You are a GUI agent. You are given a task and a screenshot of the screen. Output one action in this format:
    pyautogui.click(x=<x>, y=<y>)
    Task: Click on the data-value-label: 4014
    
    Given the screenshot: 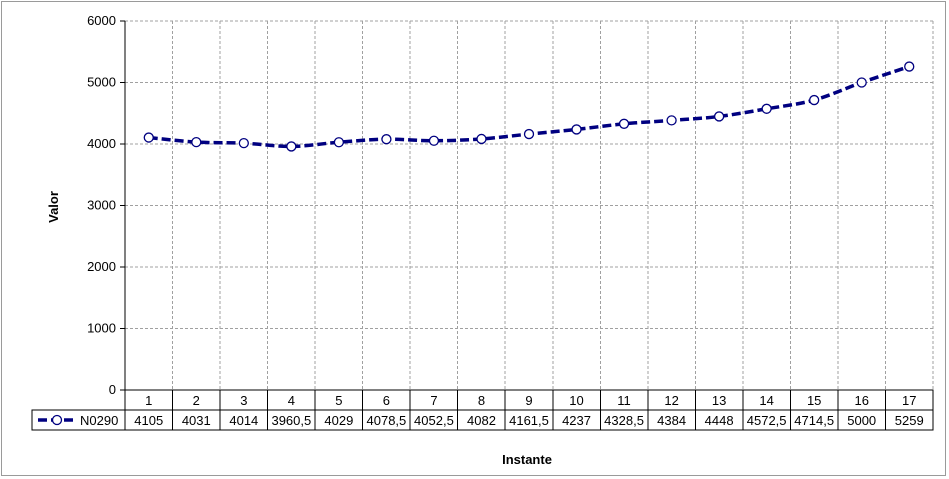 What is the action you would take?
    pyautogui.click(x=243, y=420)
    